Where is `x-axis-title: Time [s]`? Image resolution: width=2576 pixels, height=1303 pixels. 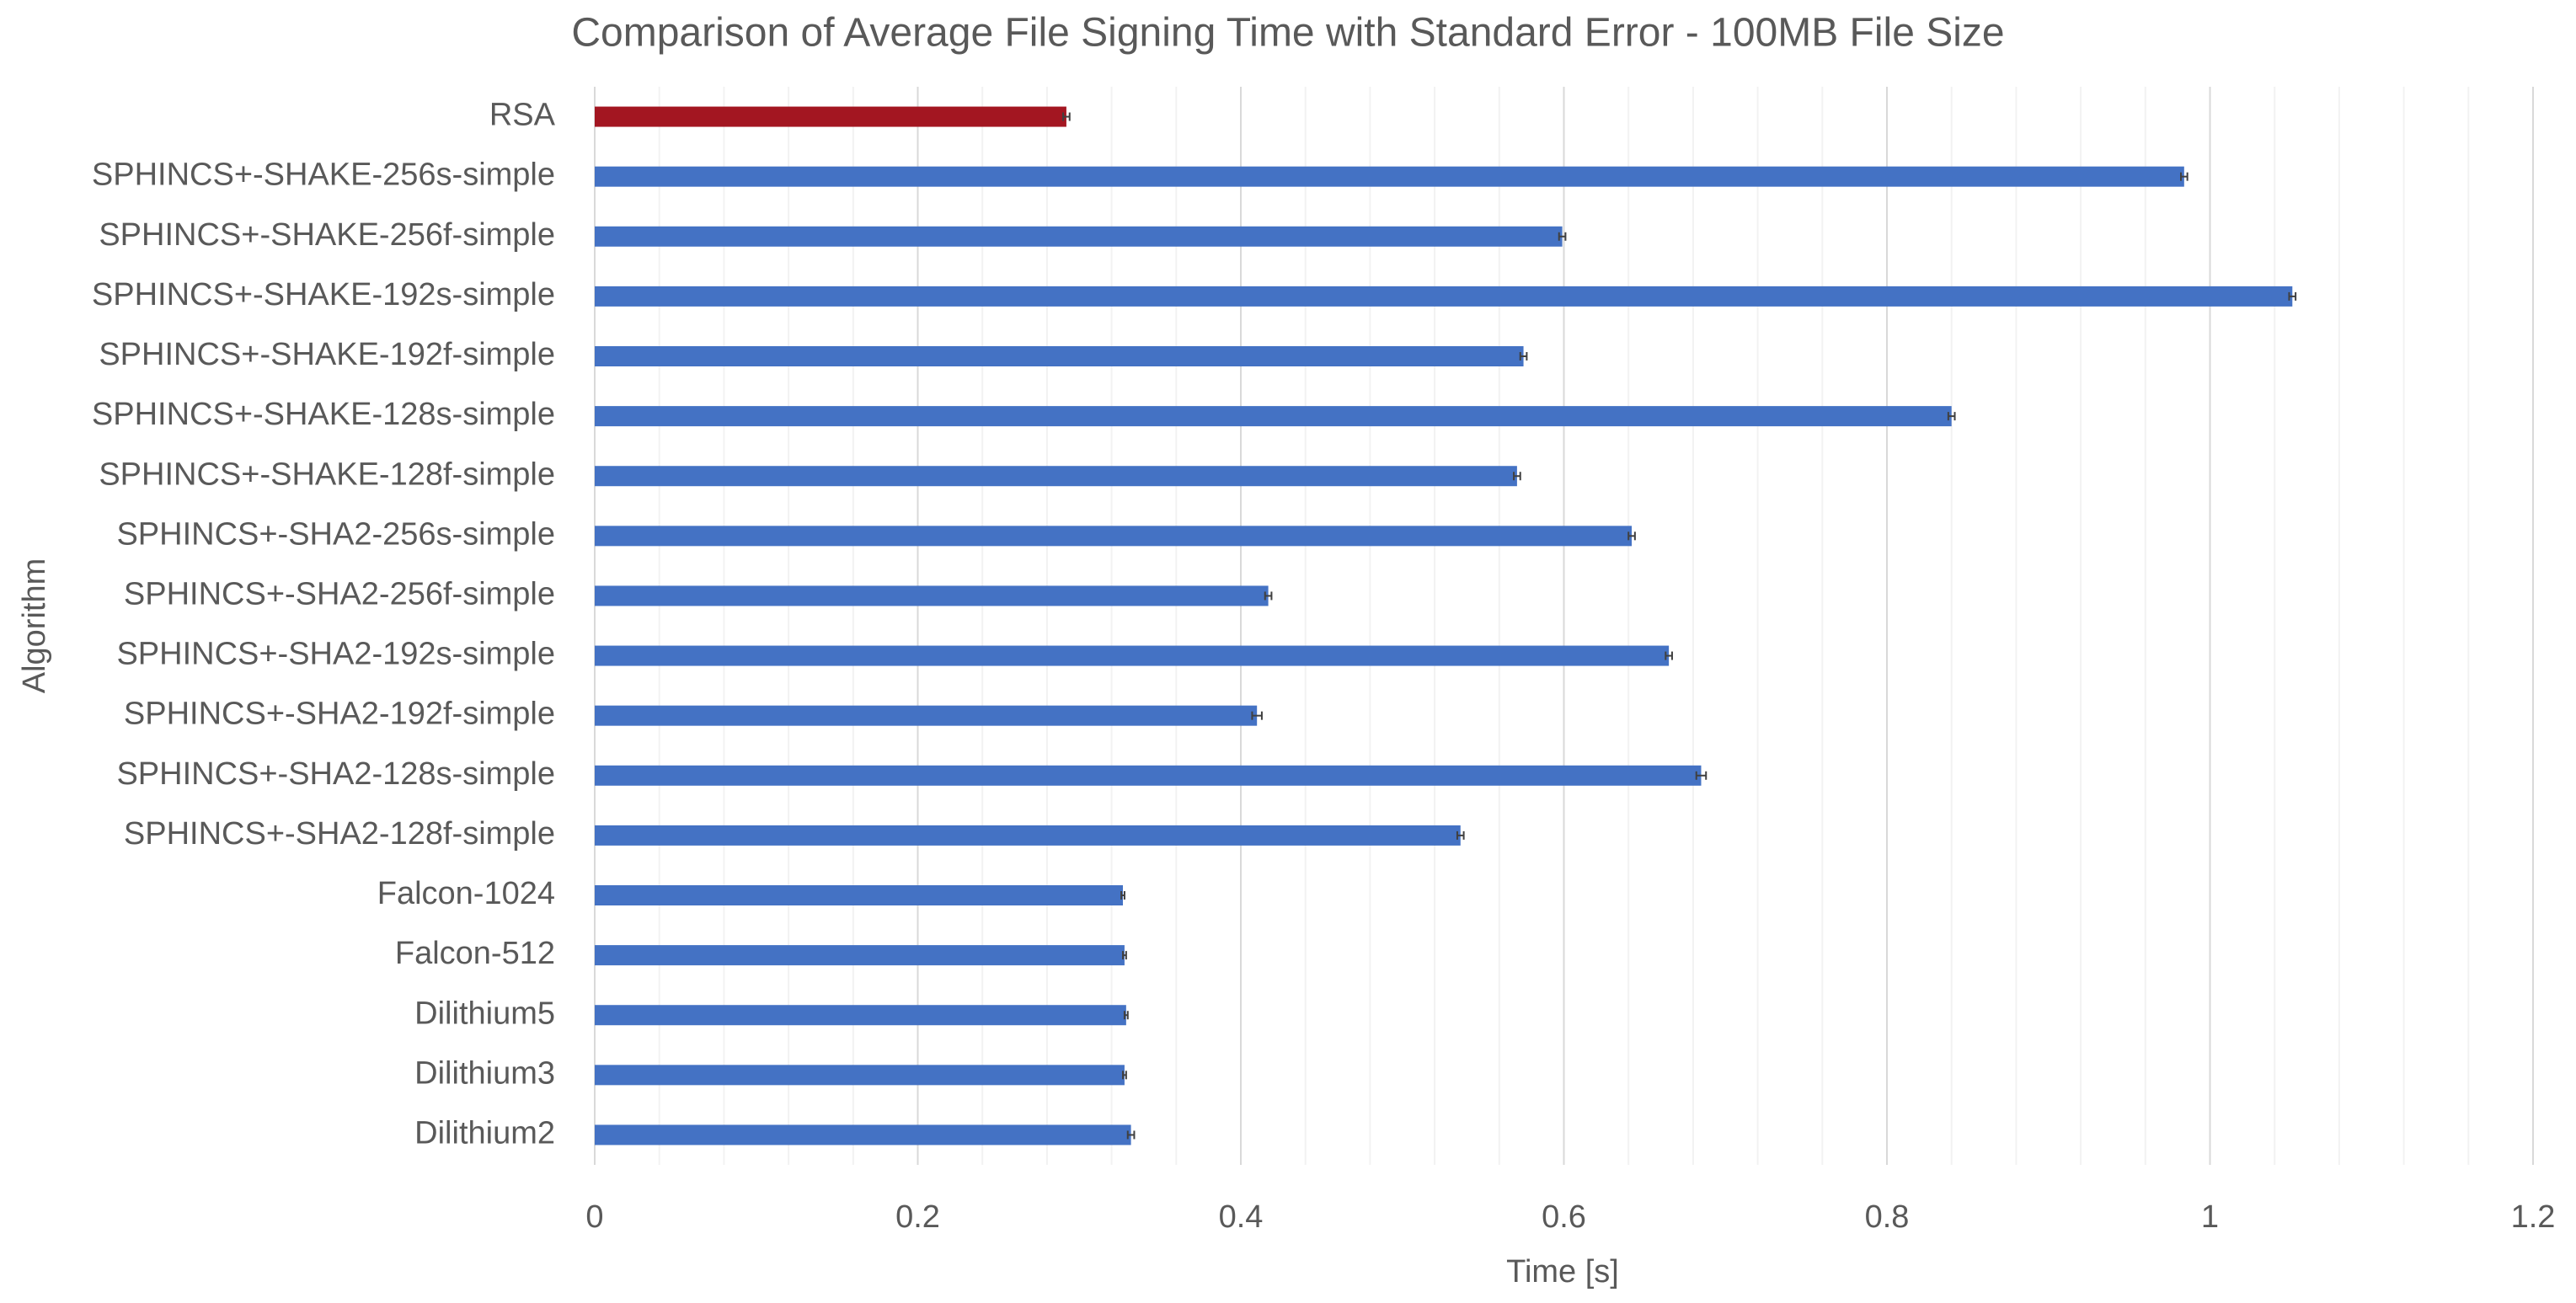 x-axis-title: Time [s] is located at coordinates (1562, 1272).